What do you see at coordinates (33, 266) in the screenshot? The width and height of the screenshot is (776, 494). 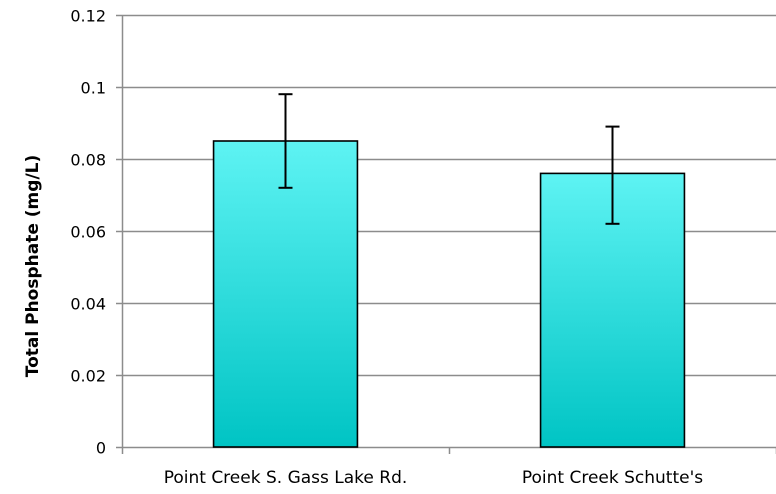 I see `y-axis-title: Total Phosphate (mg/L)` at bounding box center [33, 266].